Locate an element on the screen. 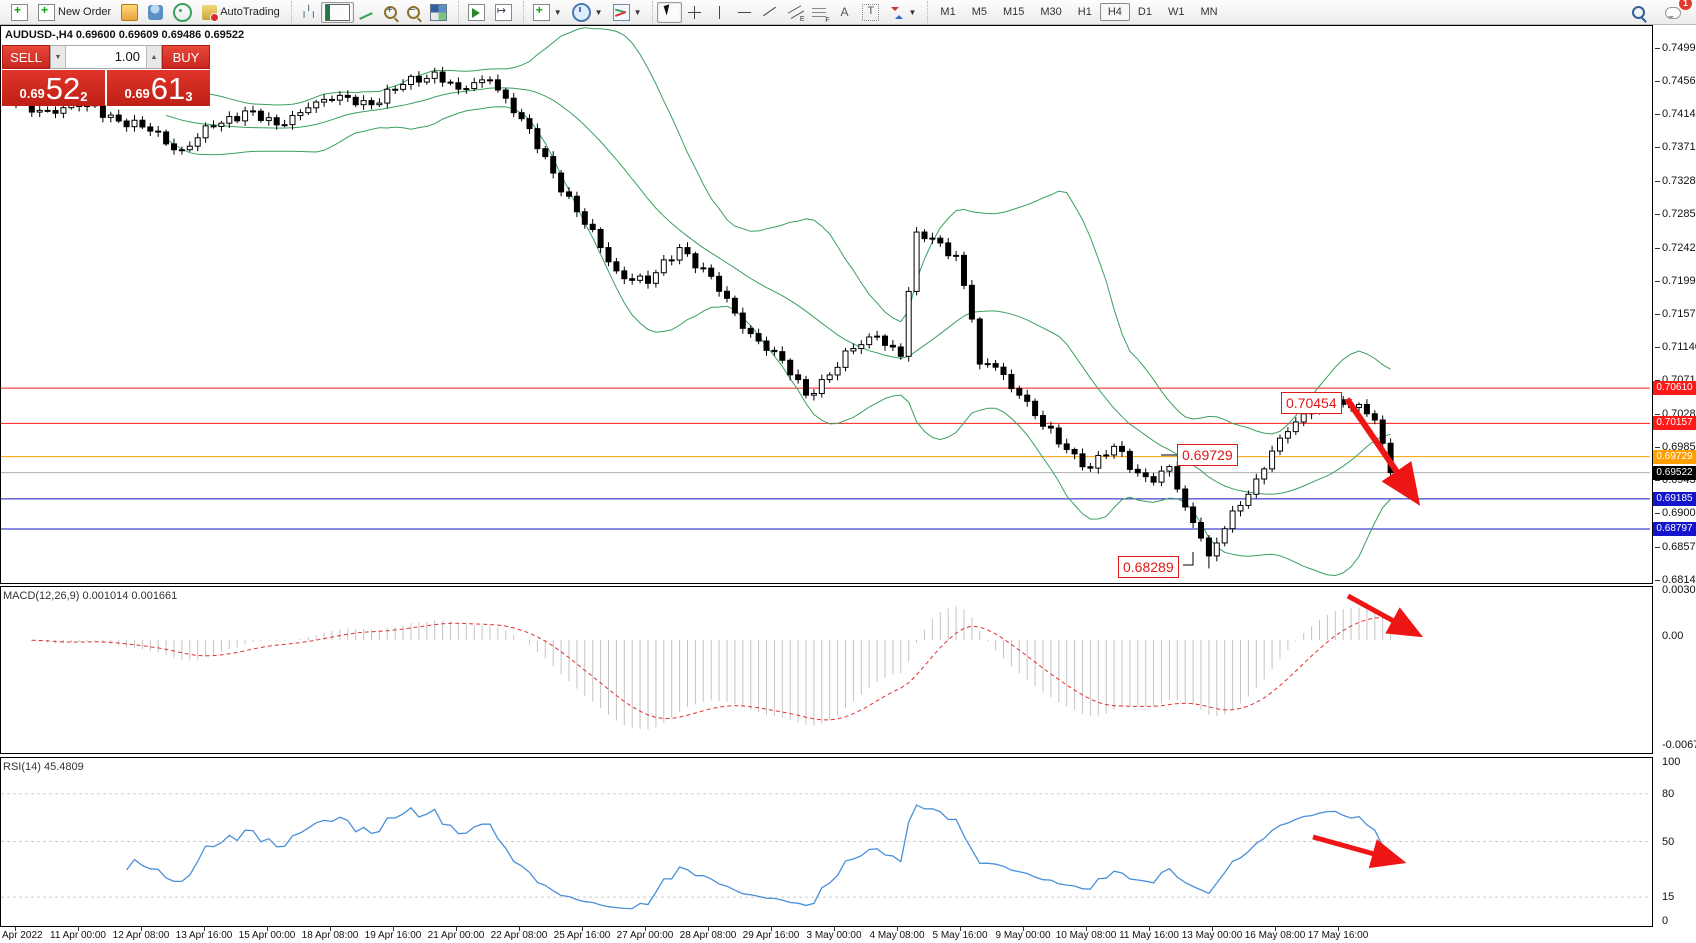 The width and height of the screenshot is (1696, 943). sell-button: SELL is located at coordinates (26, 57).